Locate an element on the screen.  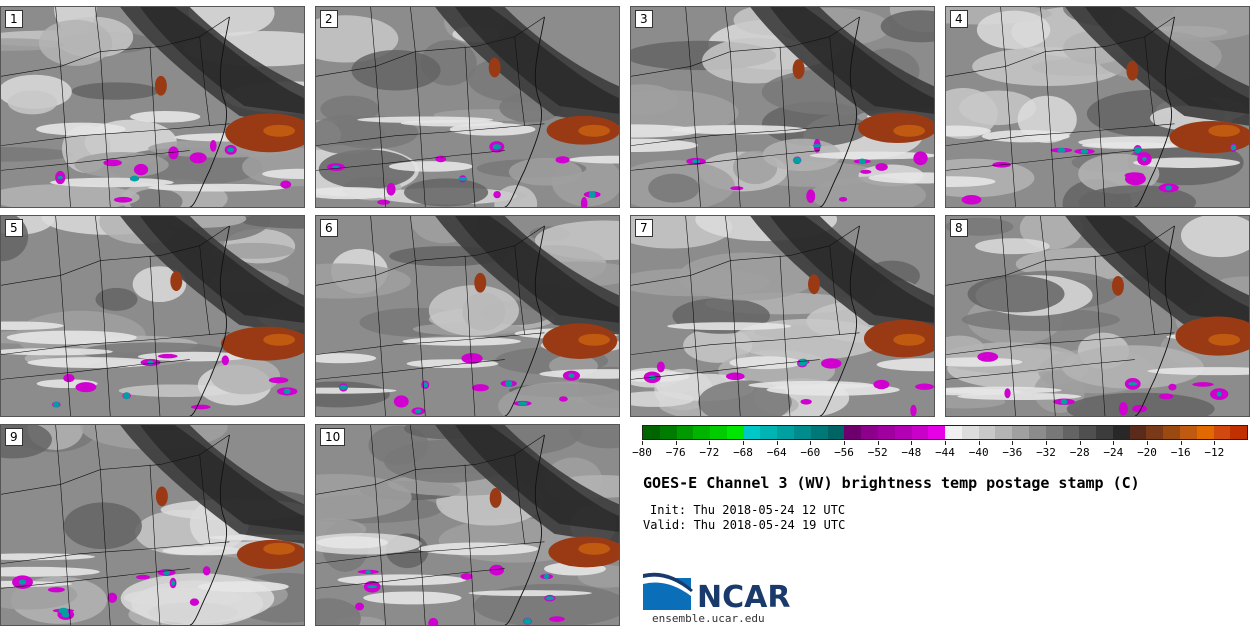
postage-stamp-panel: 6 is located at coordinates (467, 316).